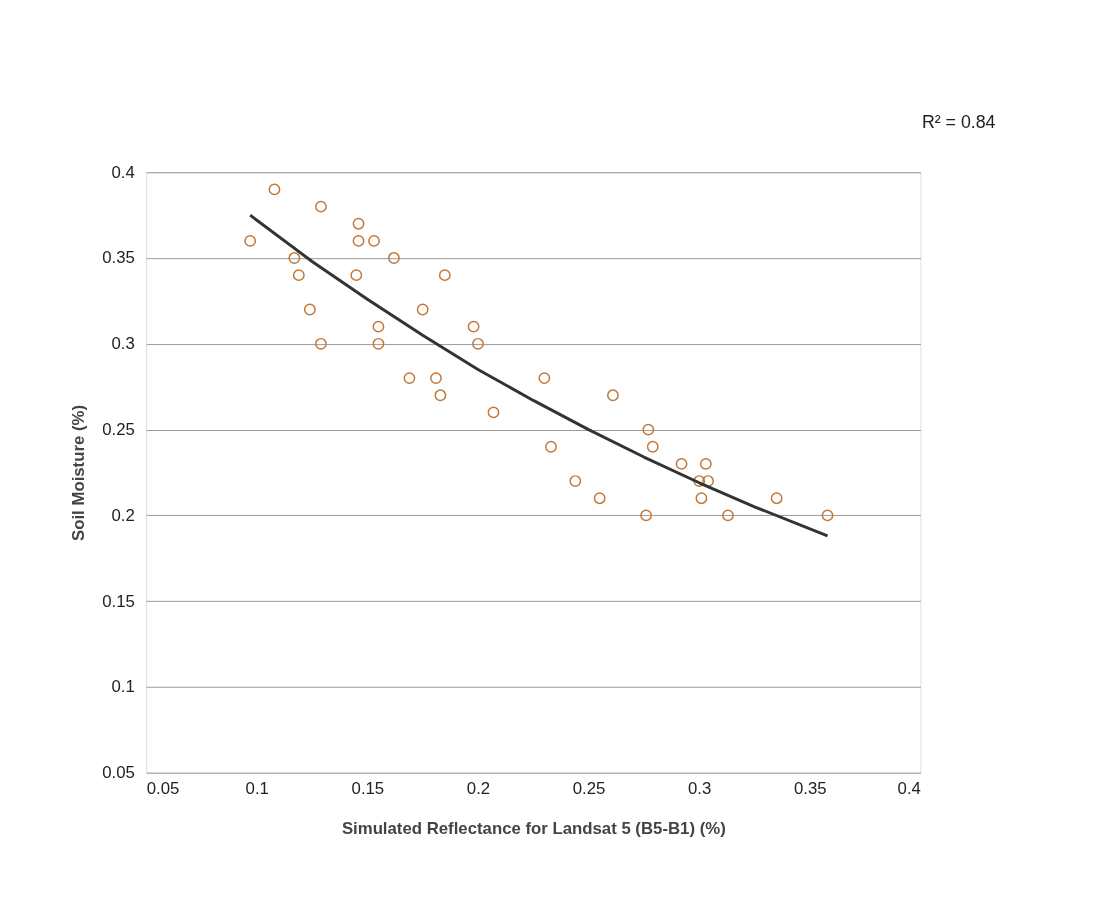 This screenshot has width=1114, height=897. I want to click on y-tick-label: 0.2, so click(123, 515).